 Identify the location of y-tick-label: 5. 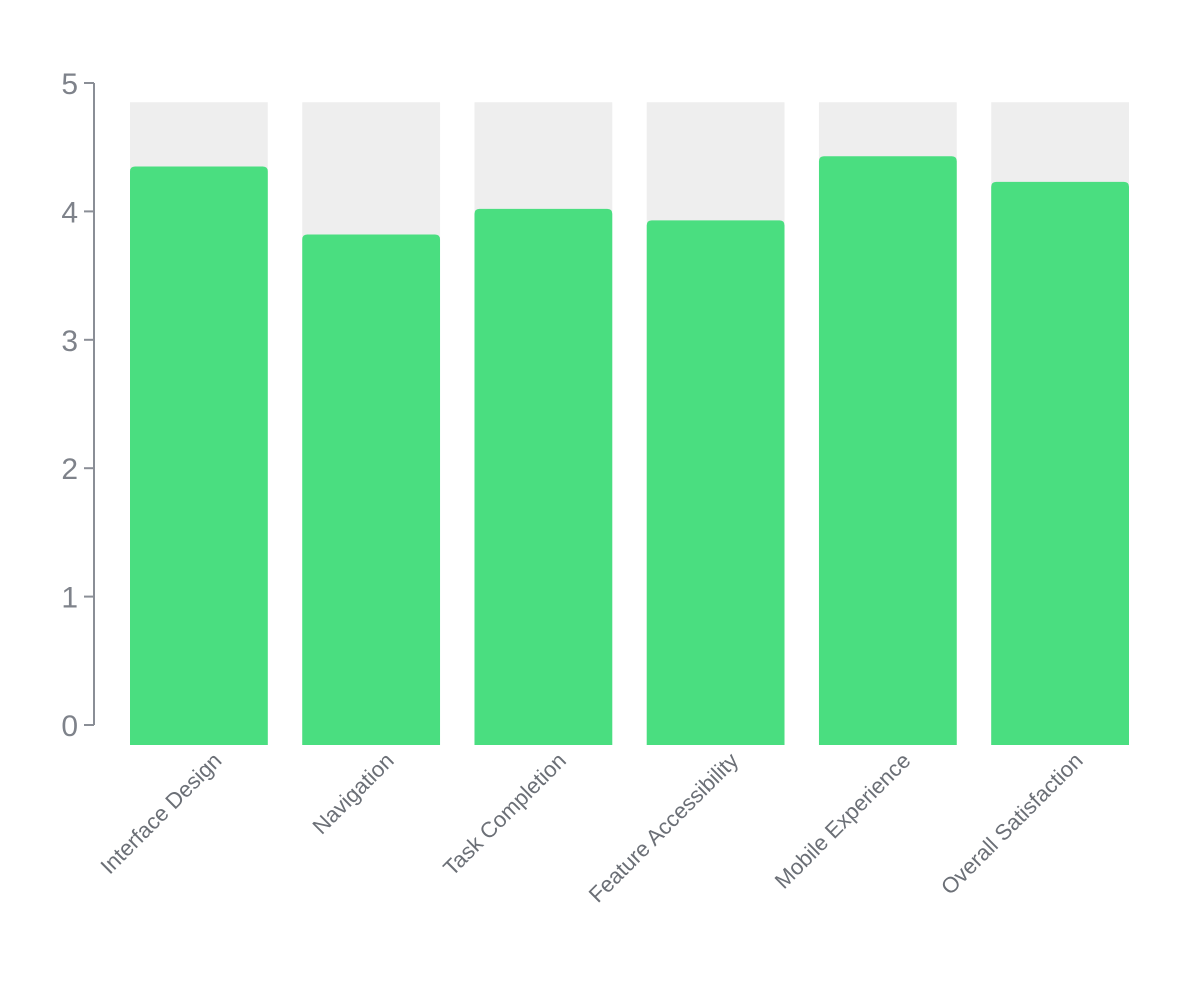
(69, 84).